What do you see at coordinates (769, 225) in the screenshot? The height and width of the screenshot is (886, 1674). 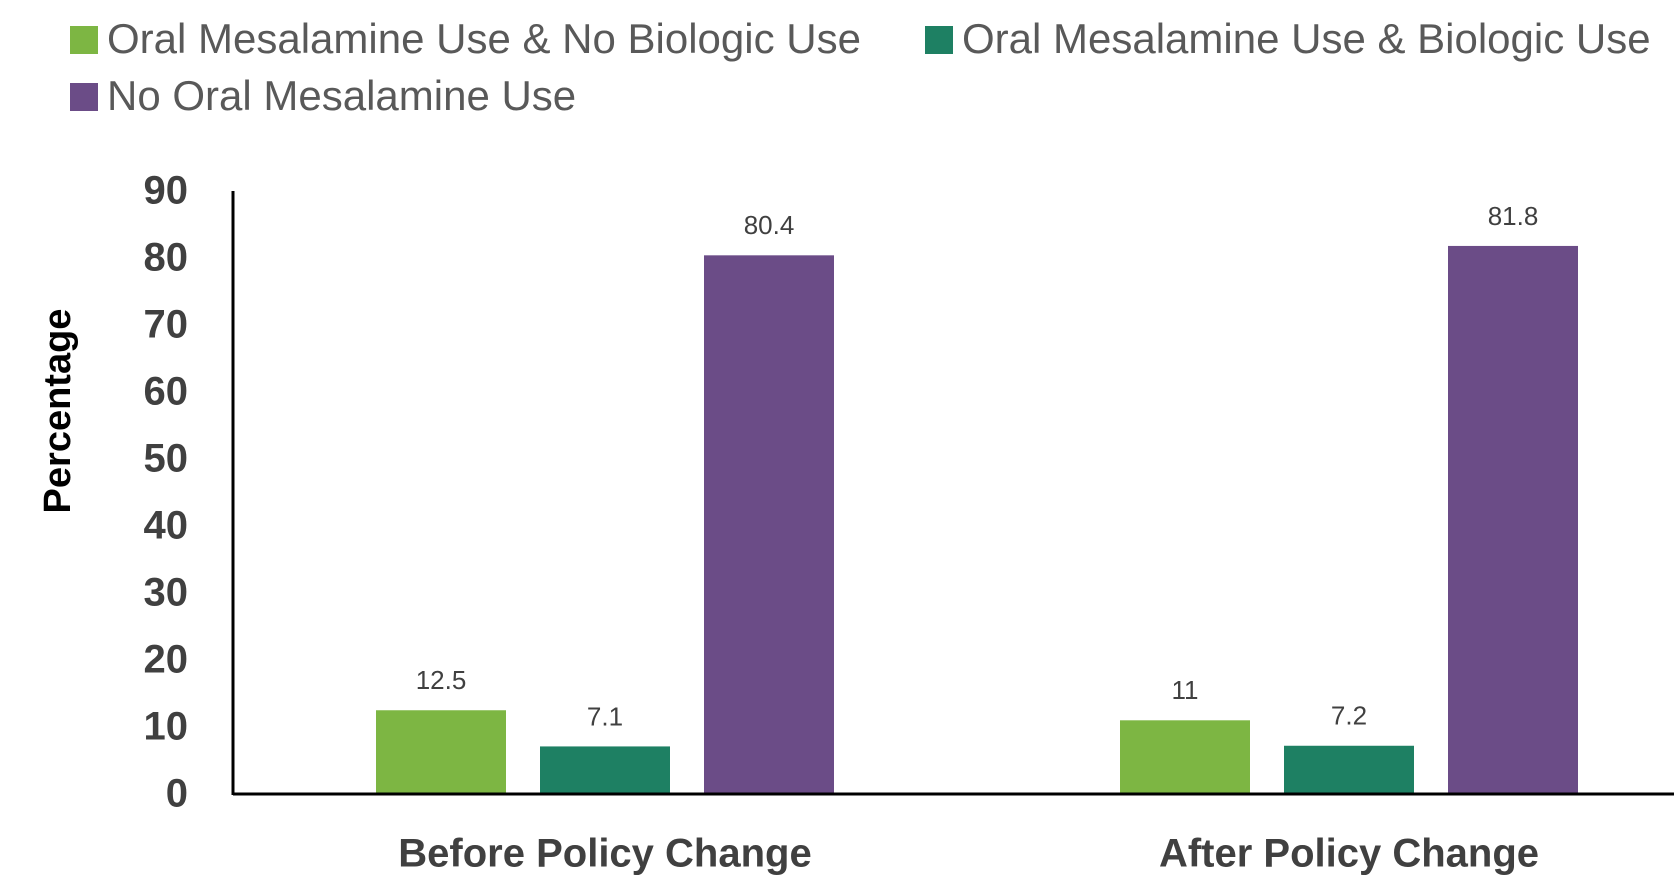 I see `value-label: 80.4` at bounding box center [769, 225].